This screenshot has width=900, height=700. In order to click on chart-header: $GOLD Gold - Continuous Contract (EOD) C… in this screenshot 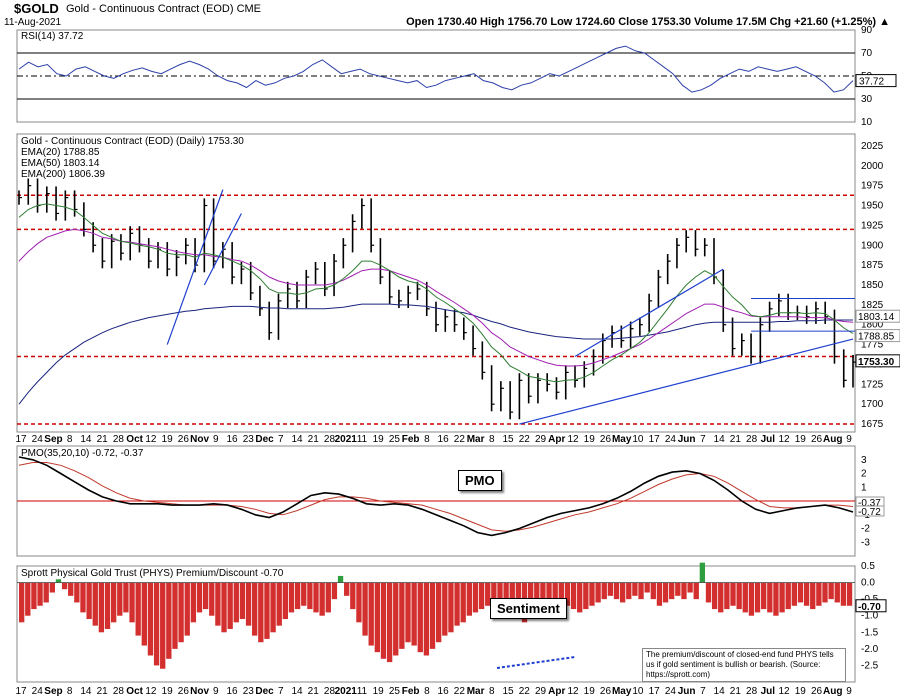, I will do `click(450, 15)`.